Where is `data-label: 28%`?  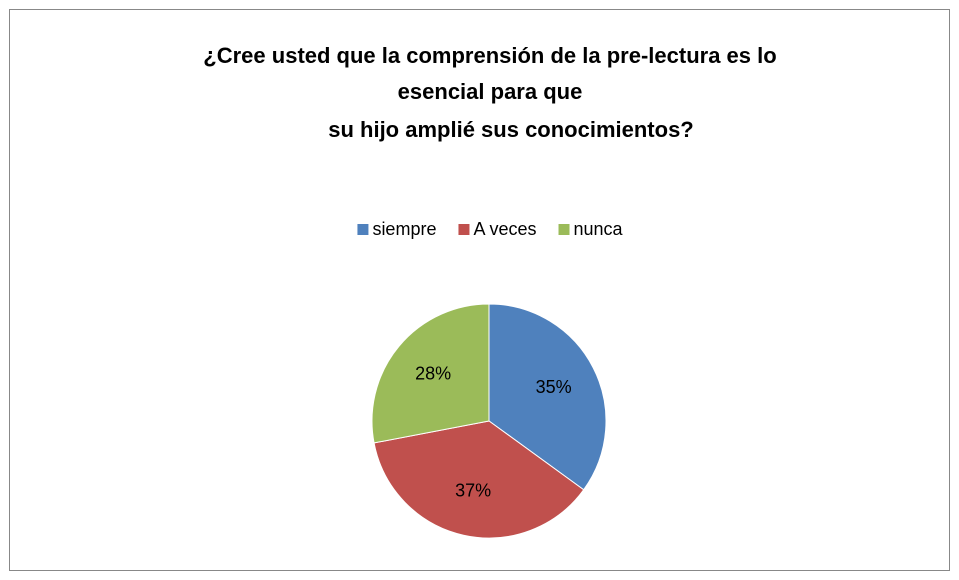
data-label: 28% is located at coordinates (433, 374).